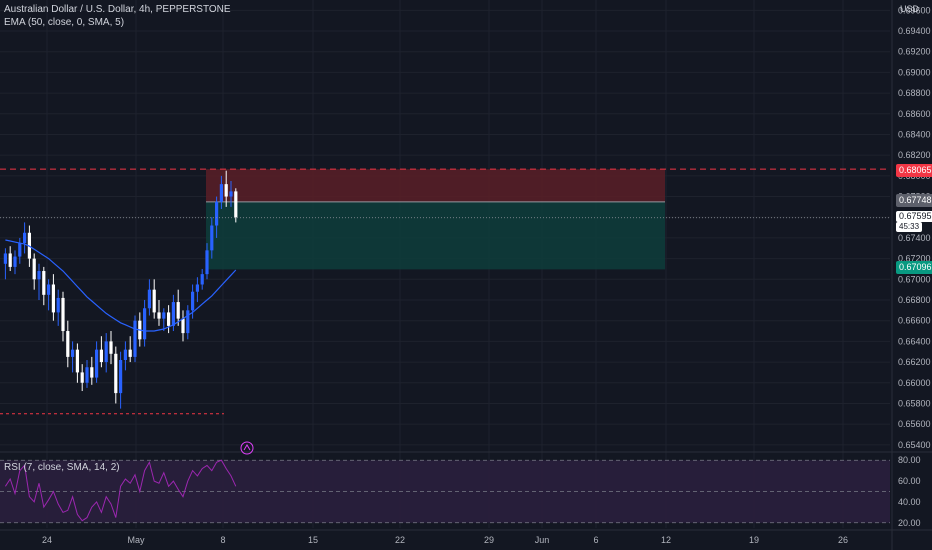  What do you see at coordinates (62, 467) in the screenshot?
I see `rsi-legend: RSI (7, close, SMA, 14, 2)` at bounding box center [62, 467].